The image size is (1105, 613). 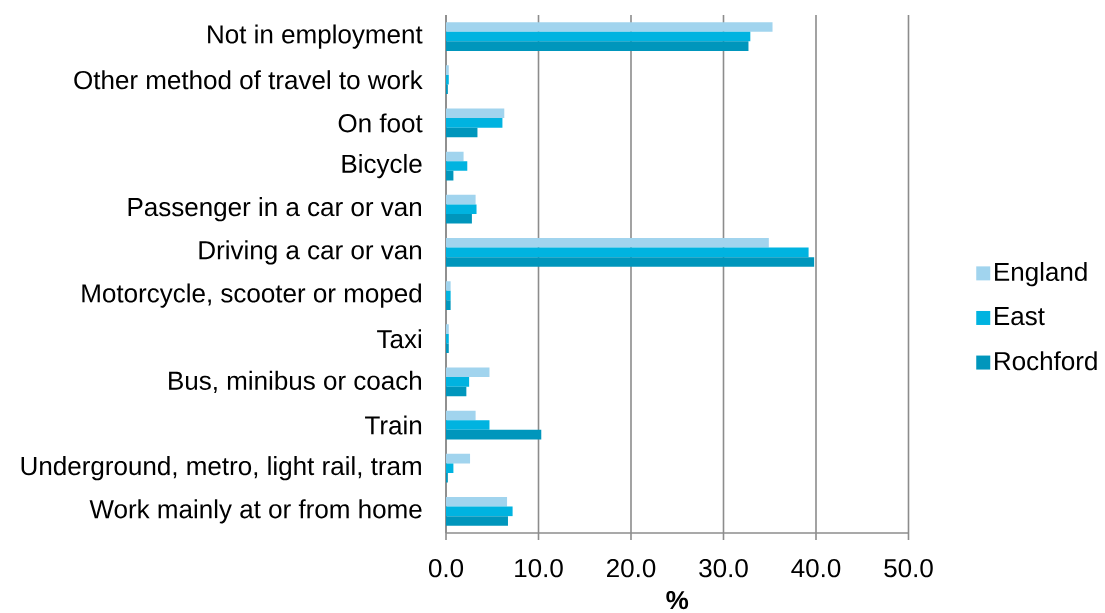 I want to click on y-tick-label: Work mainly at or from home, so click(x=255, y=511).